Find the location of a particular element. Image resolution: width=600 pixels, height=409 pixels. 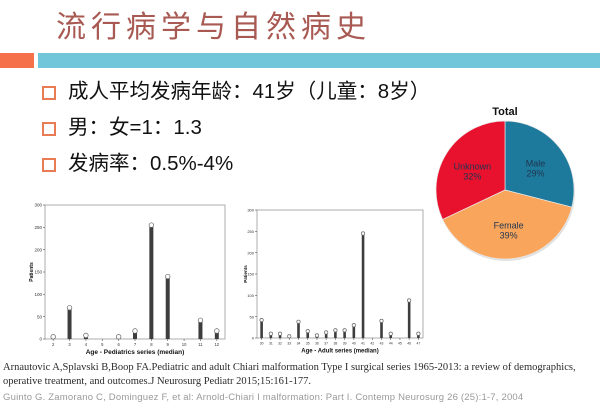

x-tick-label: 41 is located at coordinates (363, 343).